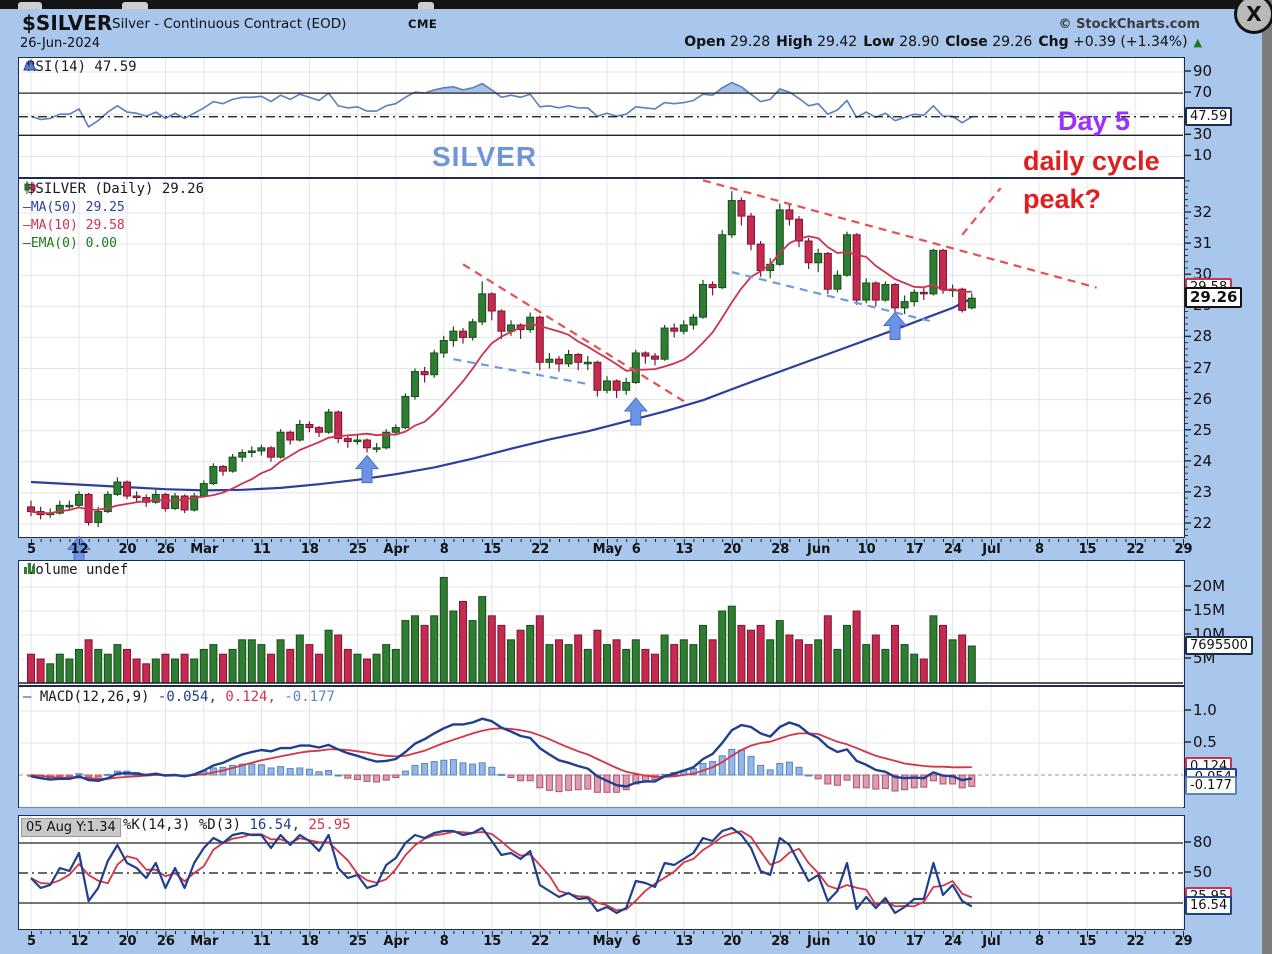  What do you see at coordinates (1254, 14) in the screenshot?
I see `close-icon: X` at bounding box center [1254, 14].